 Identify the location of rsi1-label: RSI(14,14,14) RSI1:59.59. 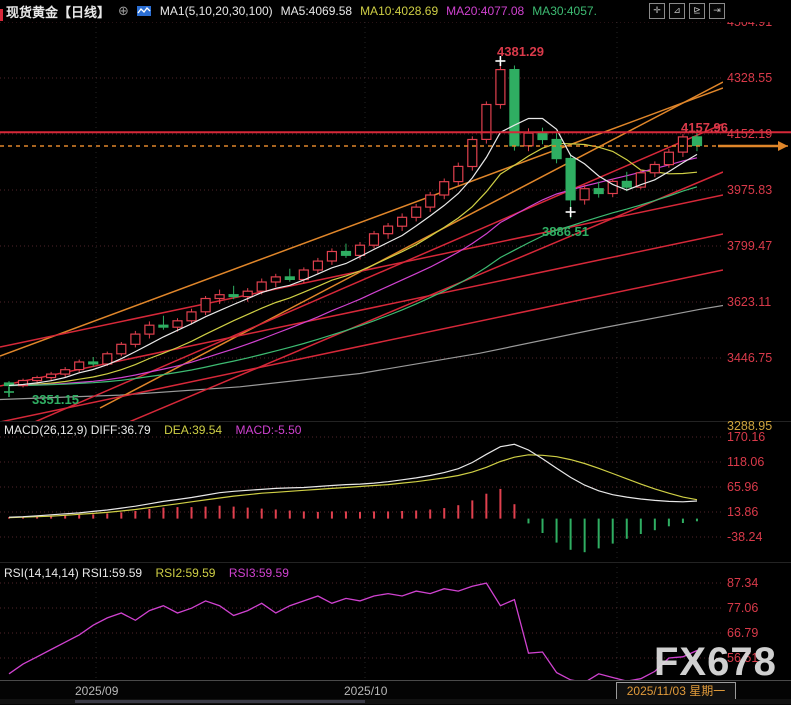
(73, 573).